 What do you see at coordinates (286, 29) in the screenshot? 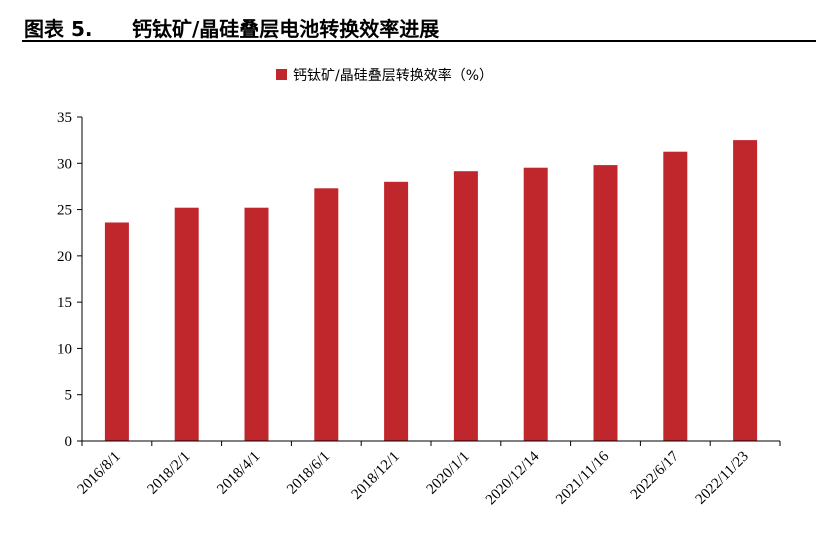
I see `figure-title: 钙钛矿/晶硅叠层电池转换效率进展` at bounding box center [286, 29].